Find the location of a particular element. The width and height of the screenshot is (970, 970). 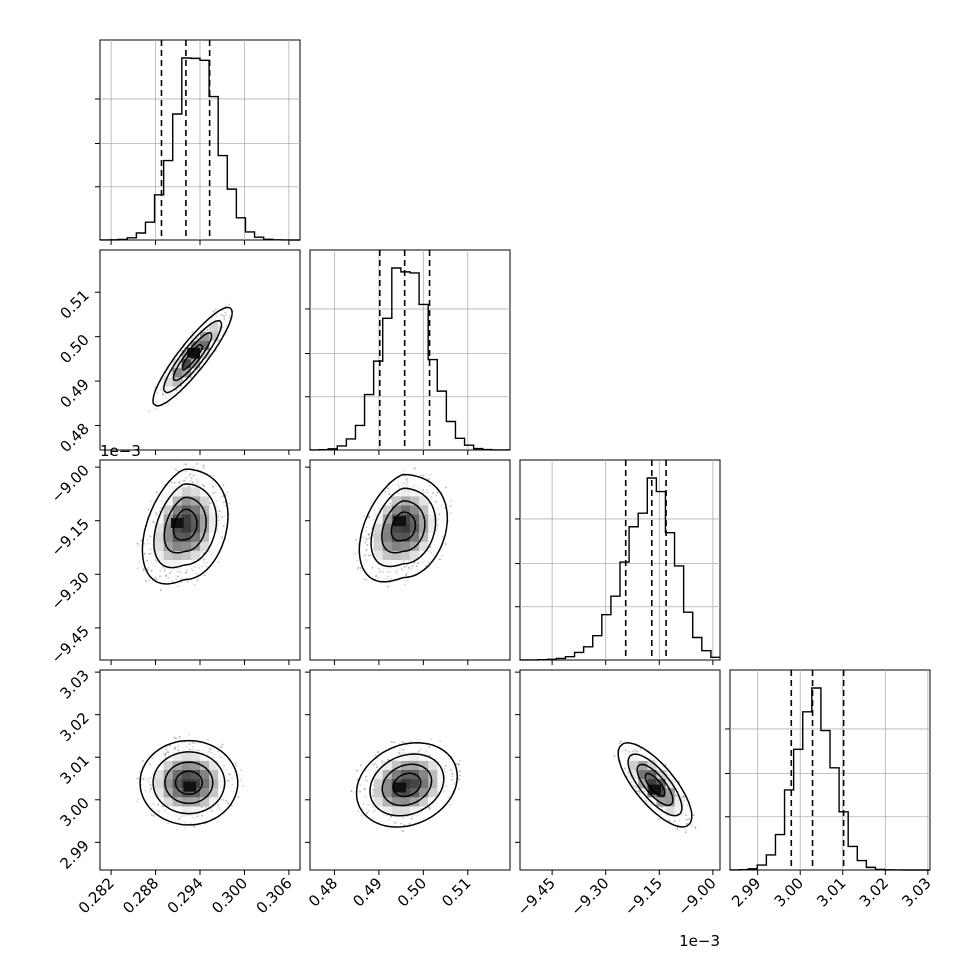

y-tick-label: 0.50 is located at coordinates (74, 349).